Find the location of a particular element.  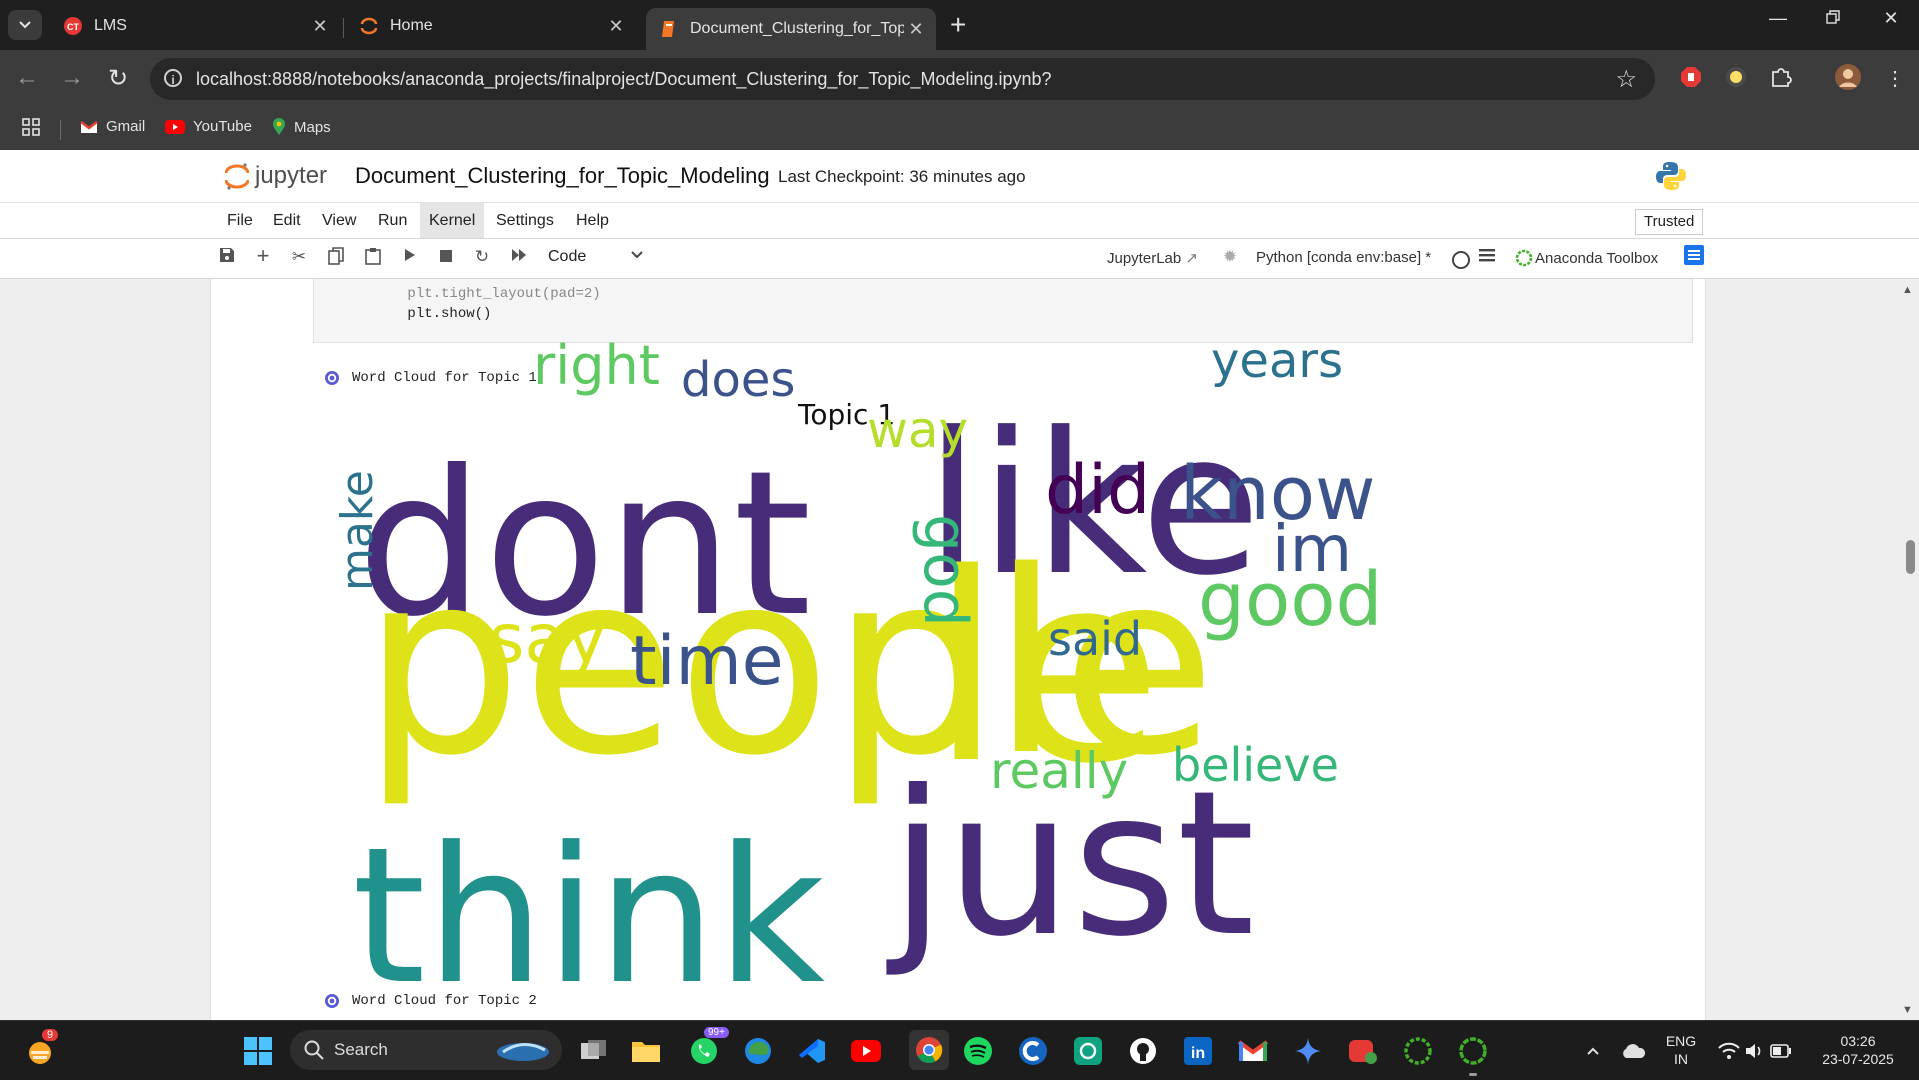

extensions-puzzle-icon is located at coordinates (1781, 80).